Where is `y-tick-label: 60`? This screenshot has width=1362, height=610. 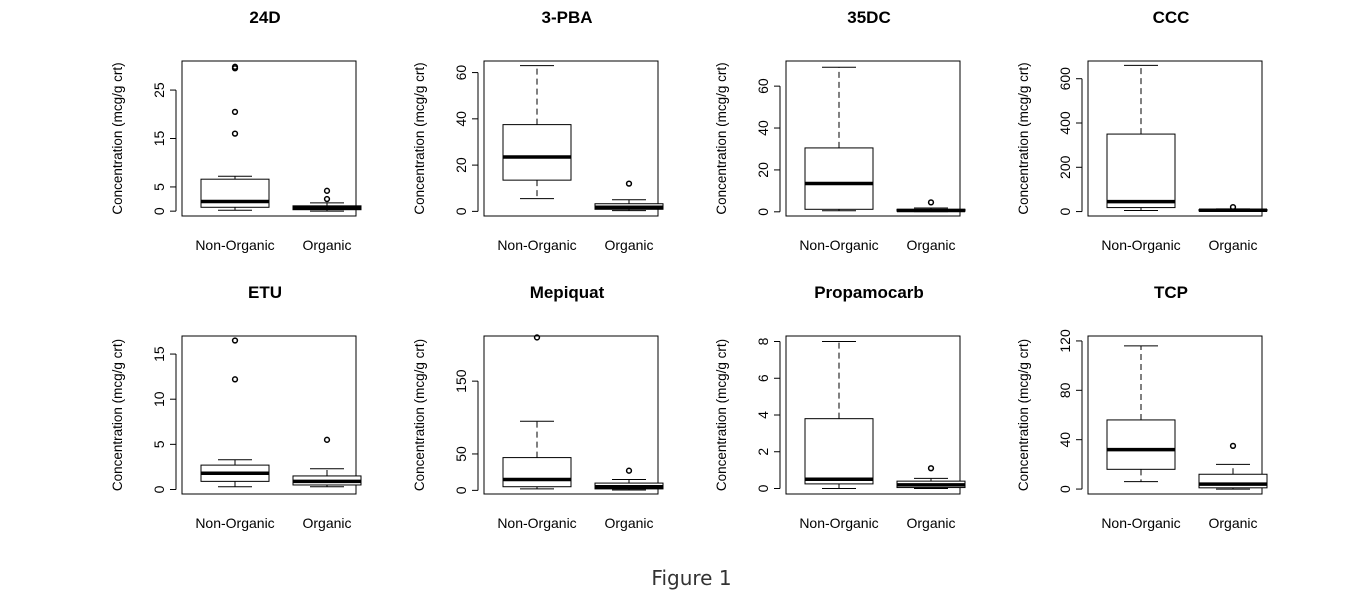
y-tick-label: 60 is located at coordinates (461, 73).